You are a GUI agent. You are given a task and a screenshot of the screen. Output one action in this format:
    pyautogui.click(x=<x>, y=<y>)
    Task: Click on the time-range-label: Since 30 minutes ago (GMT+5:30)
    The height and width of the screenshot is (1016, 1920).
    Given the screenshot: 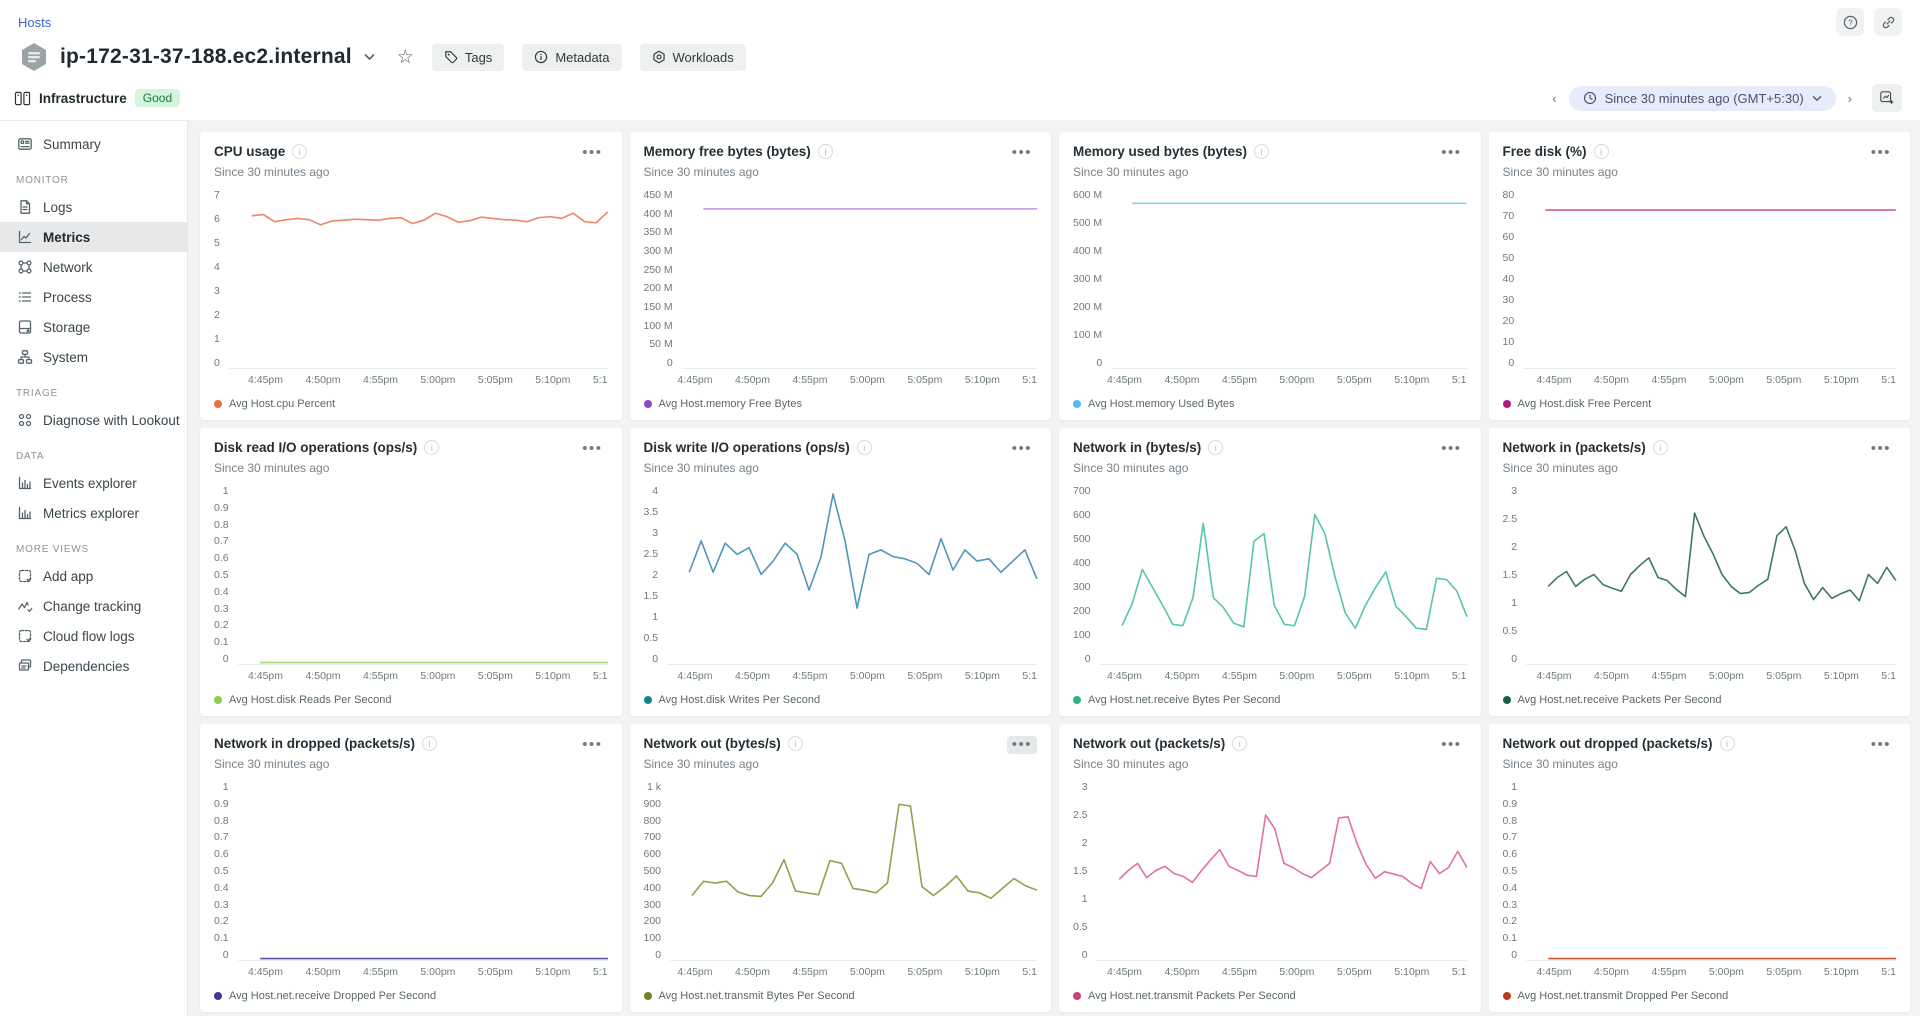 What is the action you would take?
    pyautogui.click(x=1704, y=98)
    